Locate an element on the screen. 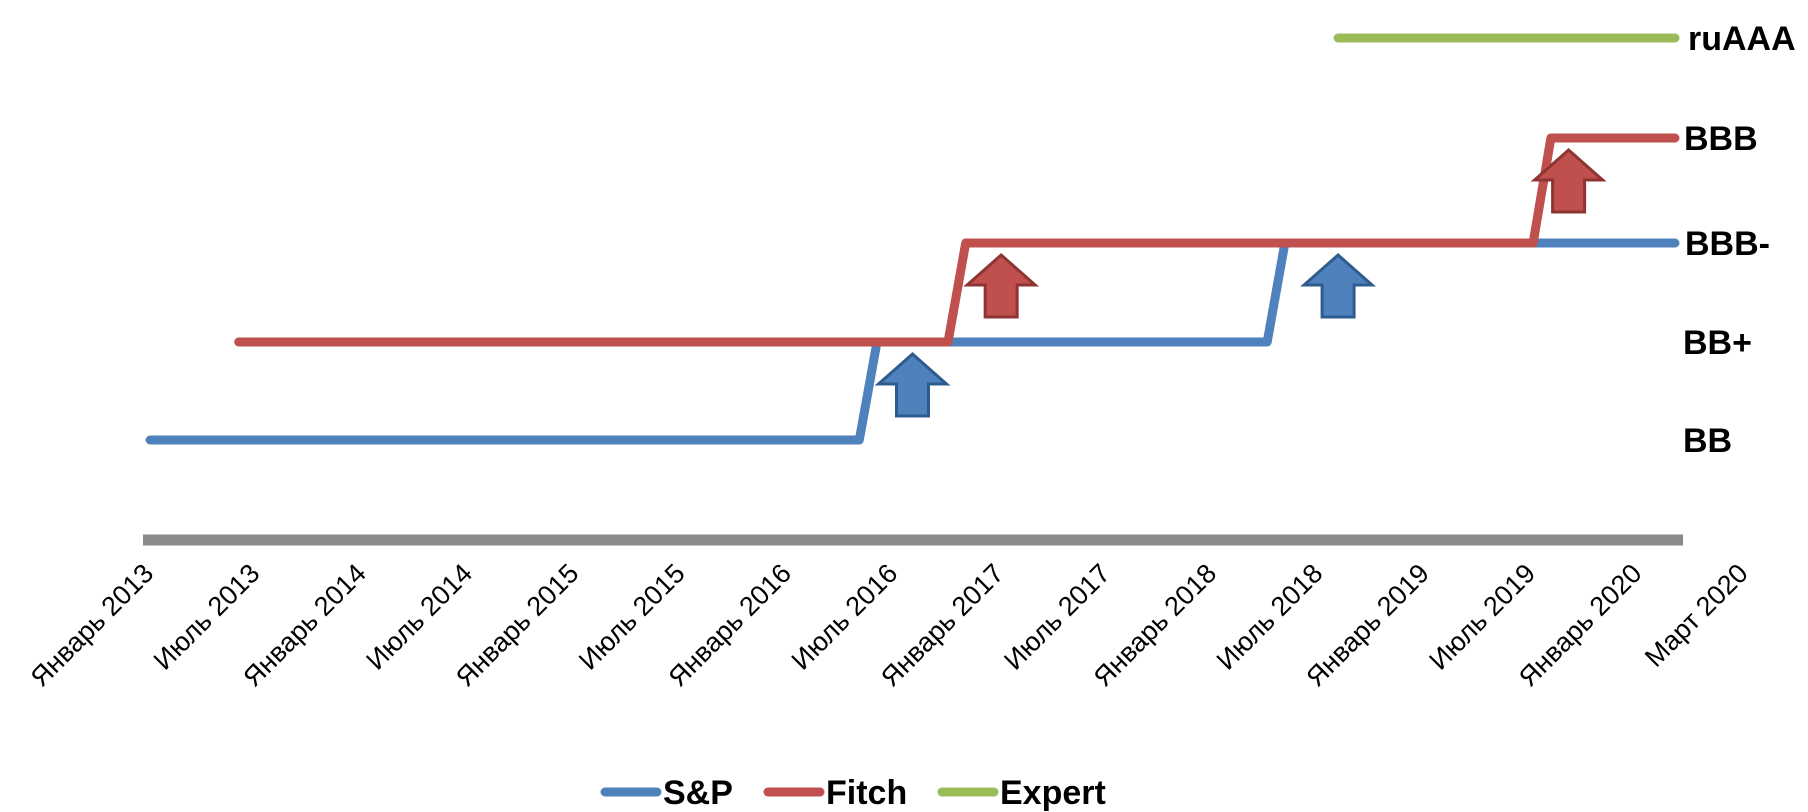  level-label: BB is located at coordinates (1707, 441).